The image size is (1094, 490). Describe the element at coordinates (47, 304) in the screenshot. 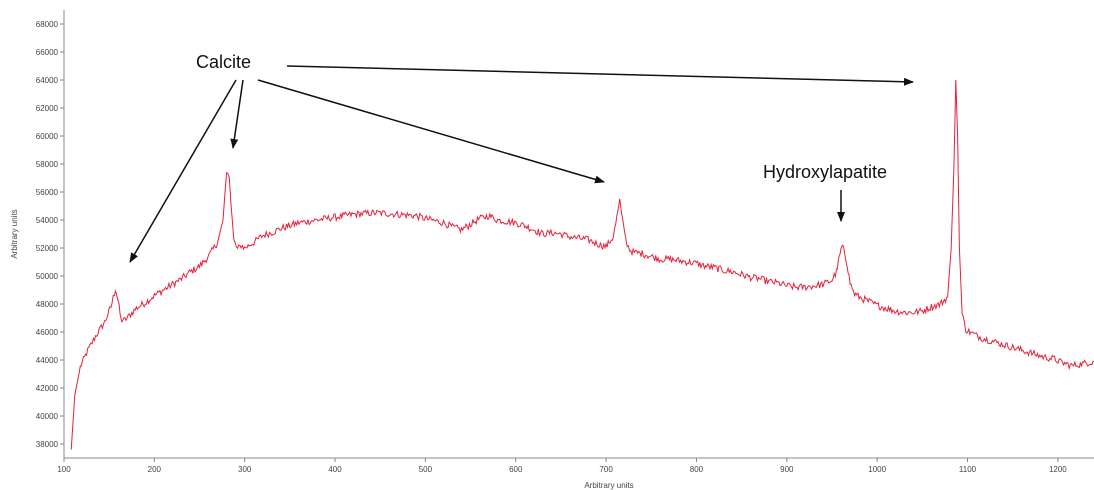

I see `y-tick-label: 48000` at that location.